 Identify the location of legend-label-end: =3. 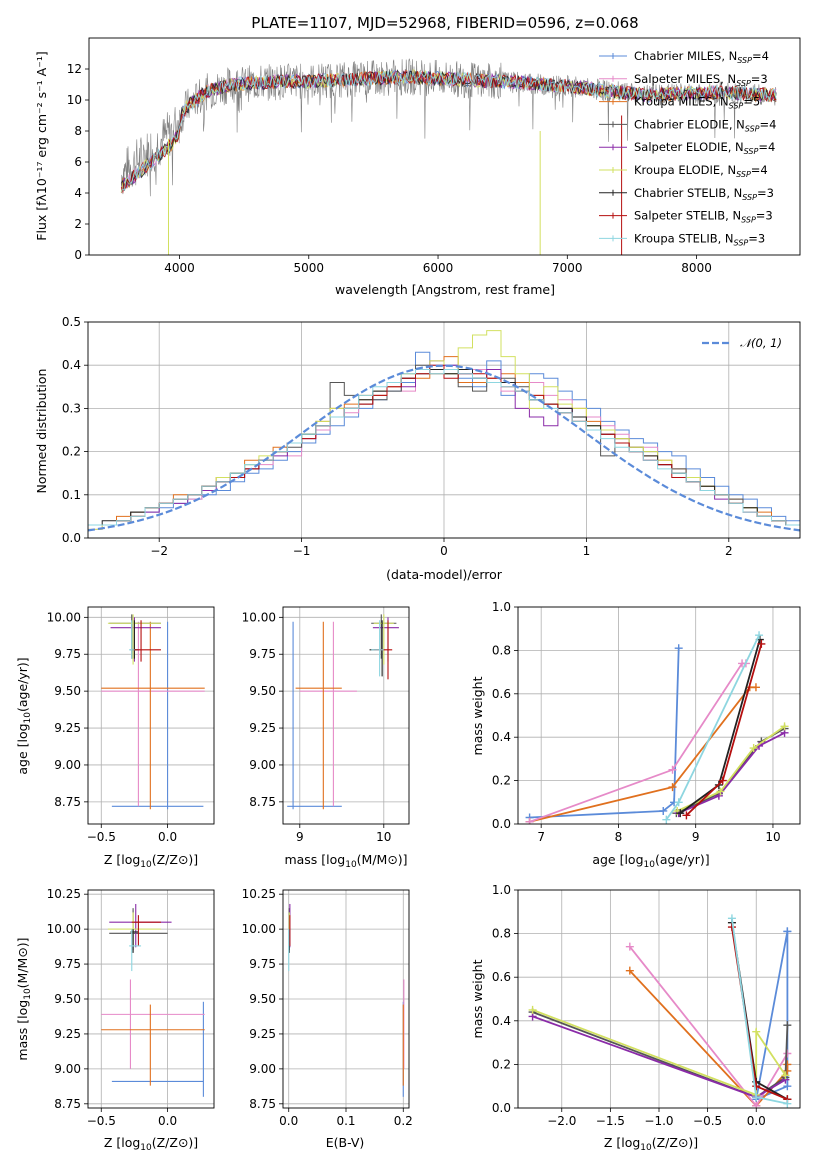
(765, 193).